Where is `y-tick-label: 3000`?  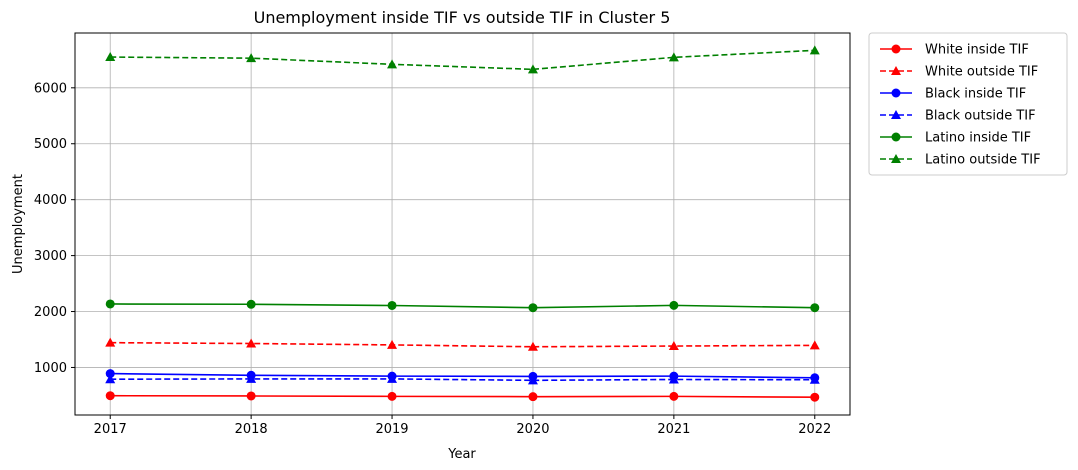 y-tick-label: 3000 is located at coordinates (50, 256).